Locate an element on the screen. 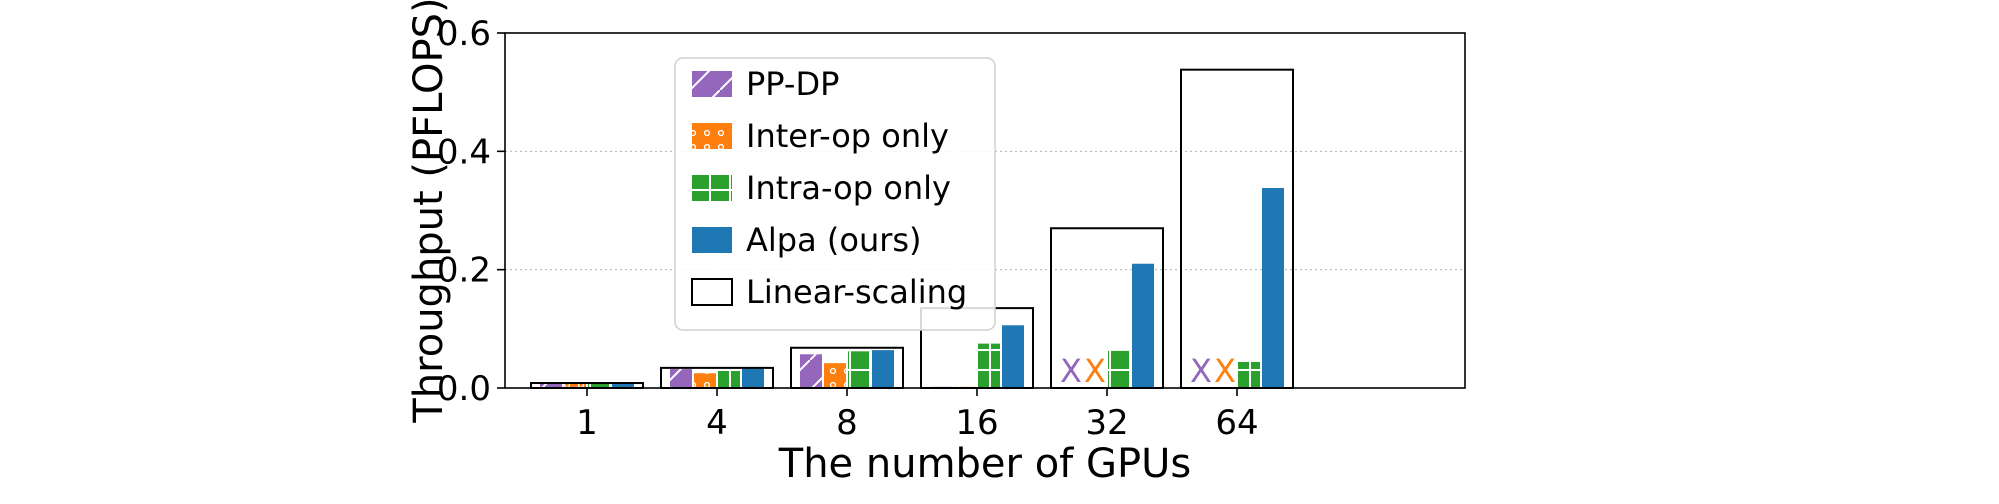  failure-markers: X XX X is located at coordinates (1148, 371).